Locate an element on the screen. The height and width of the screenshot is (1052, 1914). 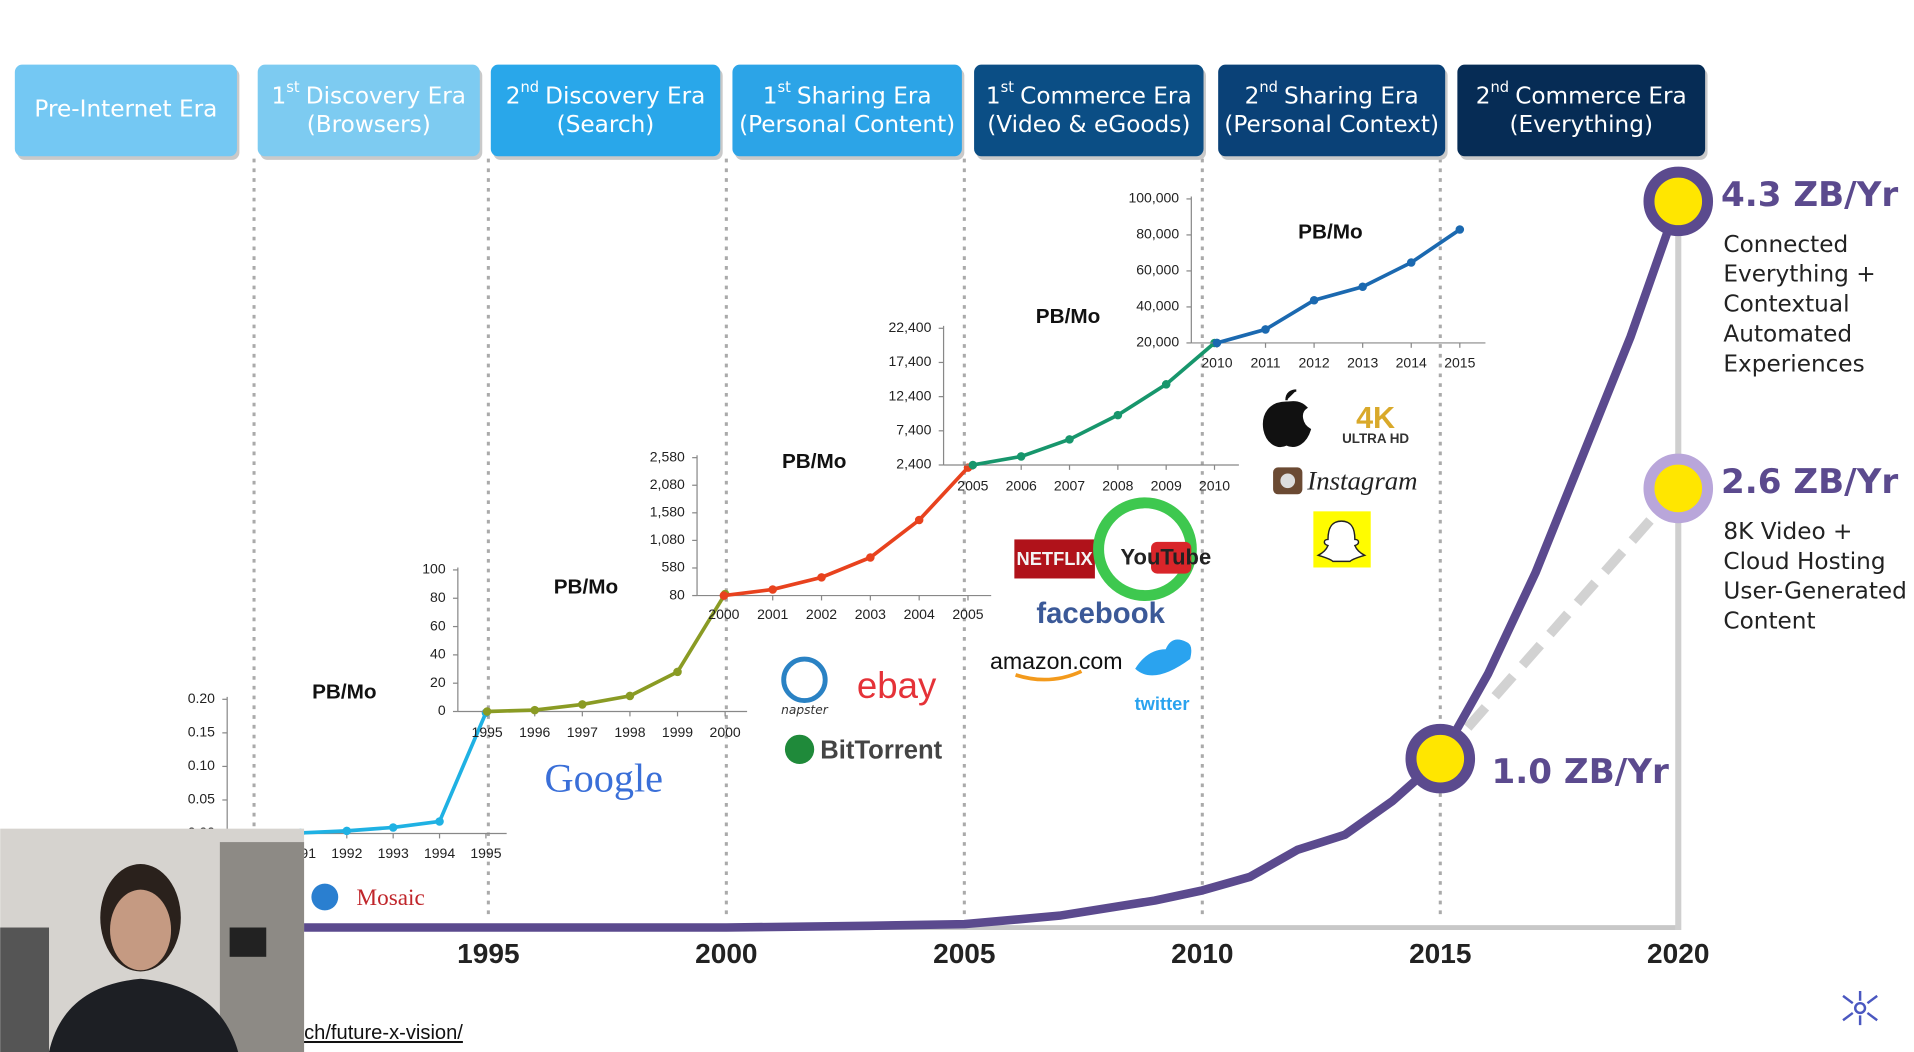
webcam-equipment is located at coordinates (25, 989).